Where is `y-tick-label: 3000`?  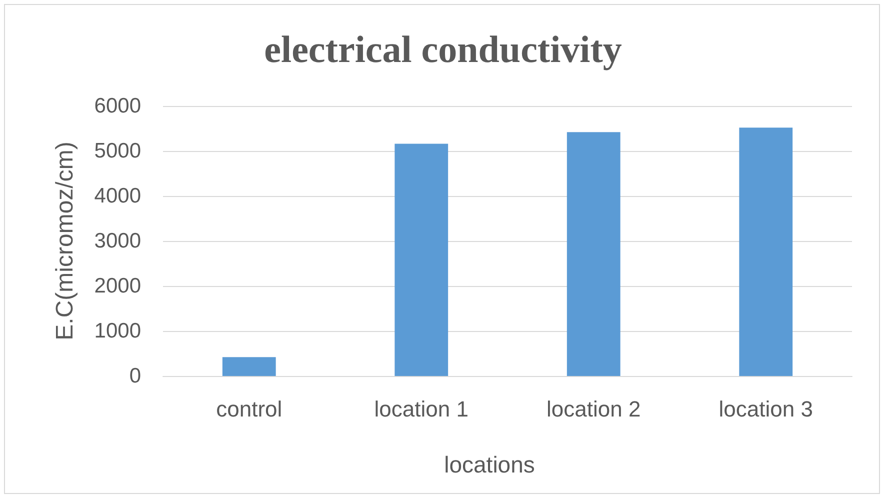
y-tick-label: 3000 is located at coordinates (117, 241).